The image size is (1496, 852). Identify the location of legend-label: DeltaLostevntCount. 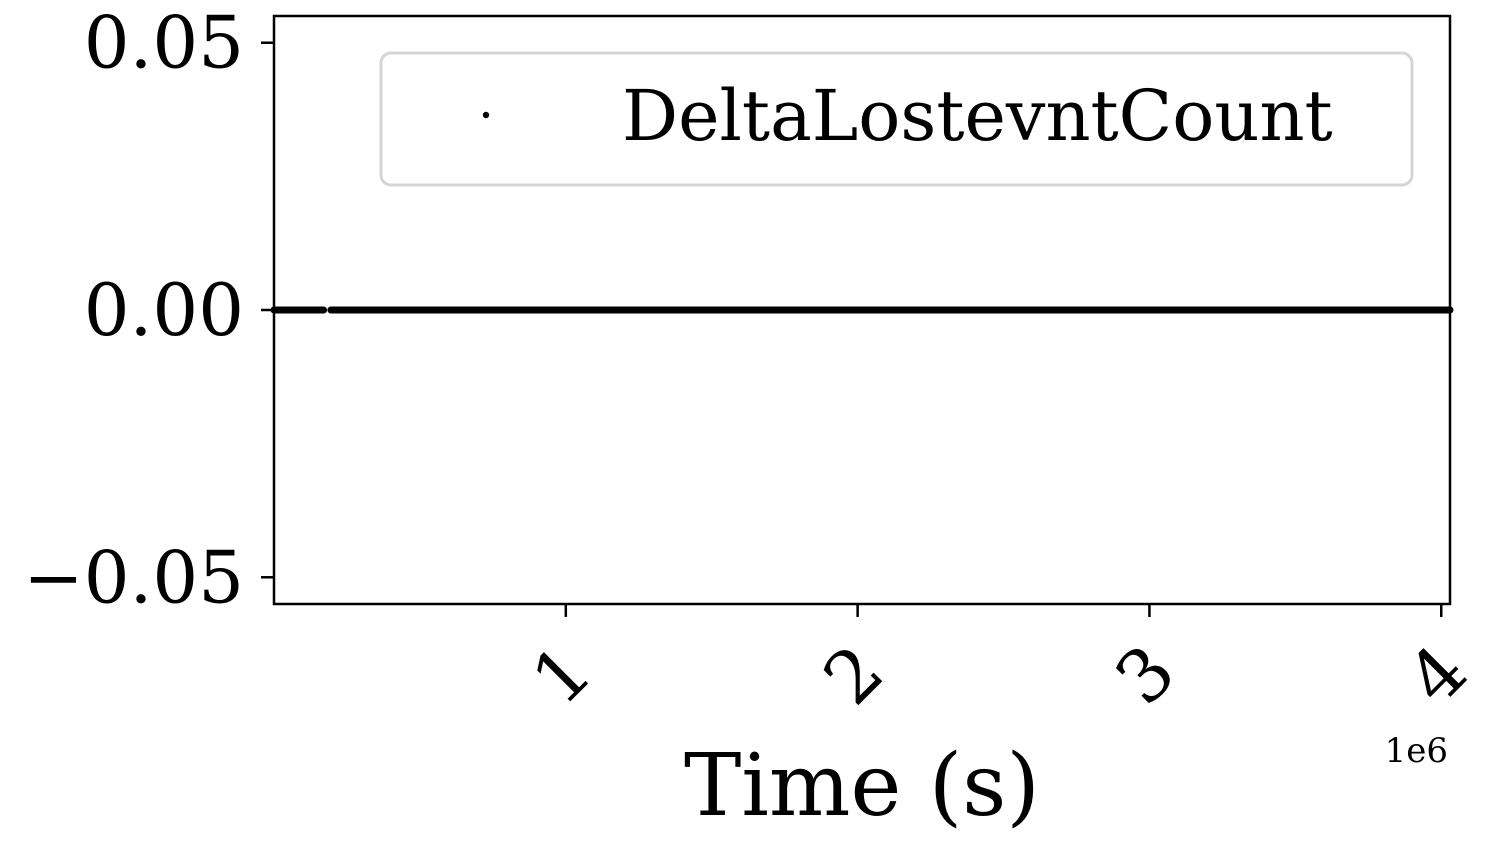
(977, 116).